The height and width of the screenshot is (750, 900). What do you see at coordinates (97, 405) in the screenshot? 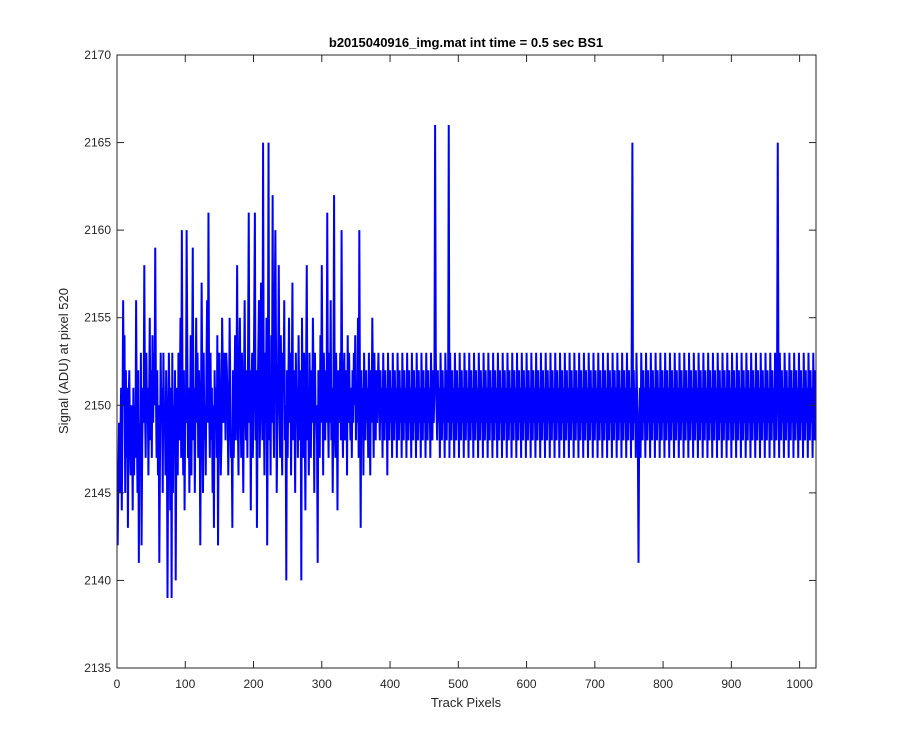
I see `y-tick-label: 2150` at bounding box center [97, 405].